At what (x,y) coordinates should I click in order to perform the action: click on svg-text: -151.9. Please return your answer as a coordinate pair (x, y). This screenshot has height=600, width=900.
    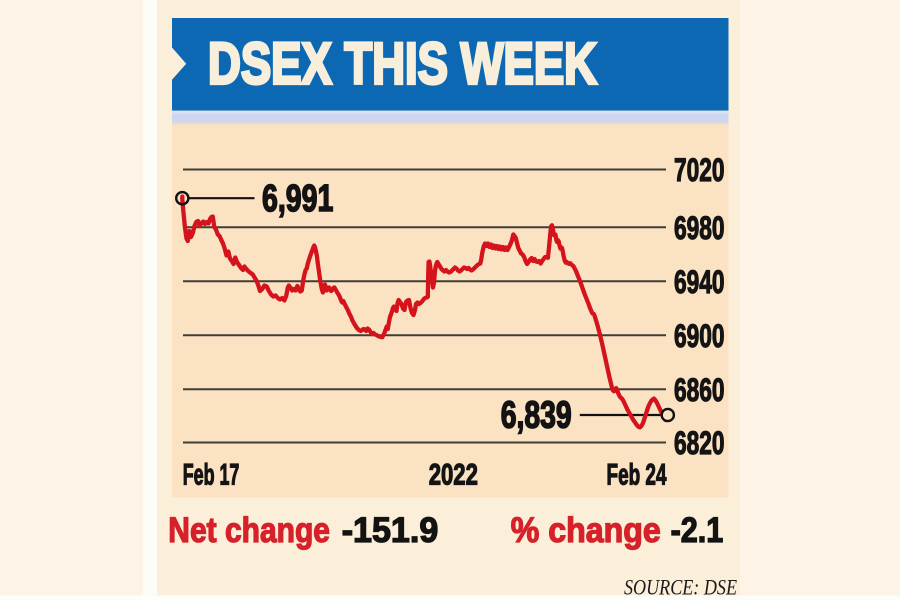
    Looking at the image, I should click on (390, 530).